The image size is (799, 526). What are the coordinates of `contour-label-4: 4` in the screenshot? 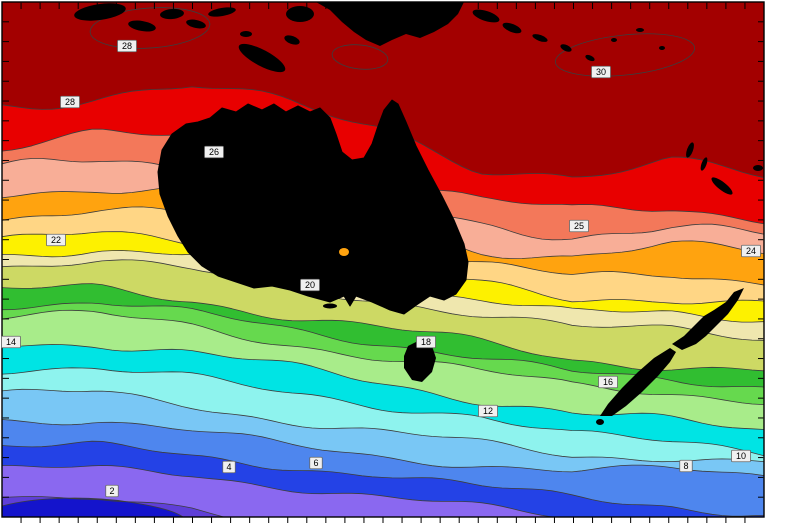 It's located at (229, 467).